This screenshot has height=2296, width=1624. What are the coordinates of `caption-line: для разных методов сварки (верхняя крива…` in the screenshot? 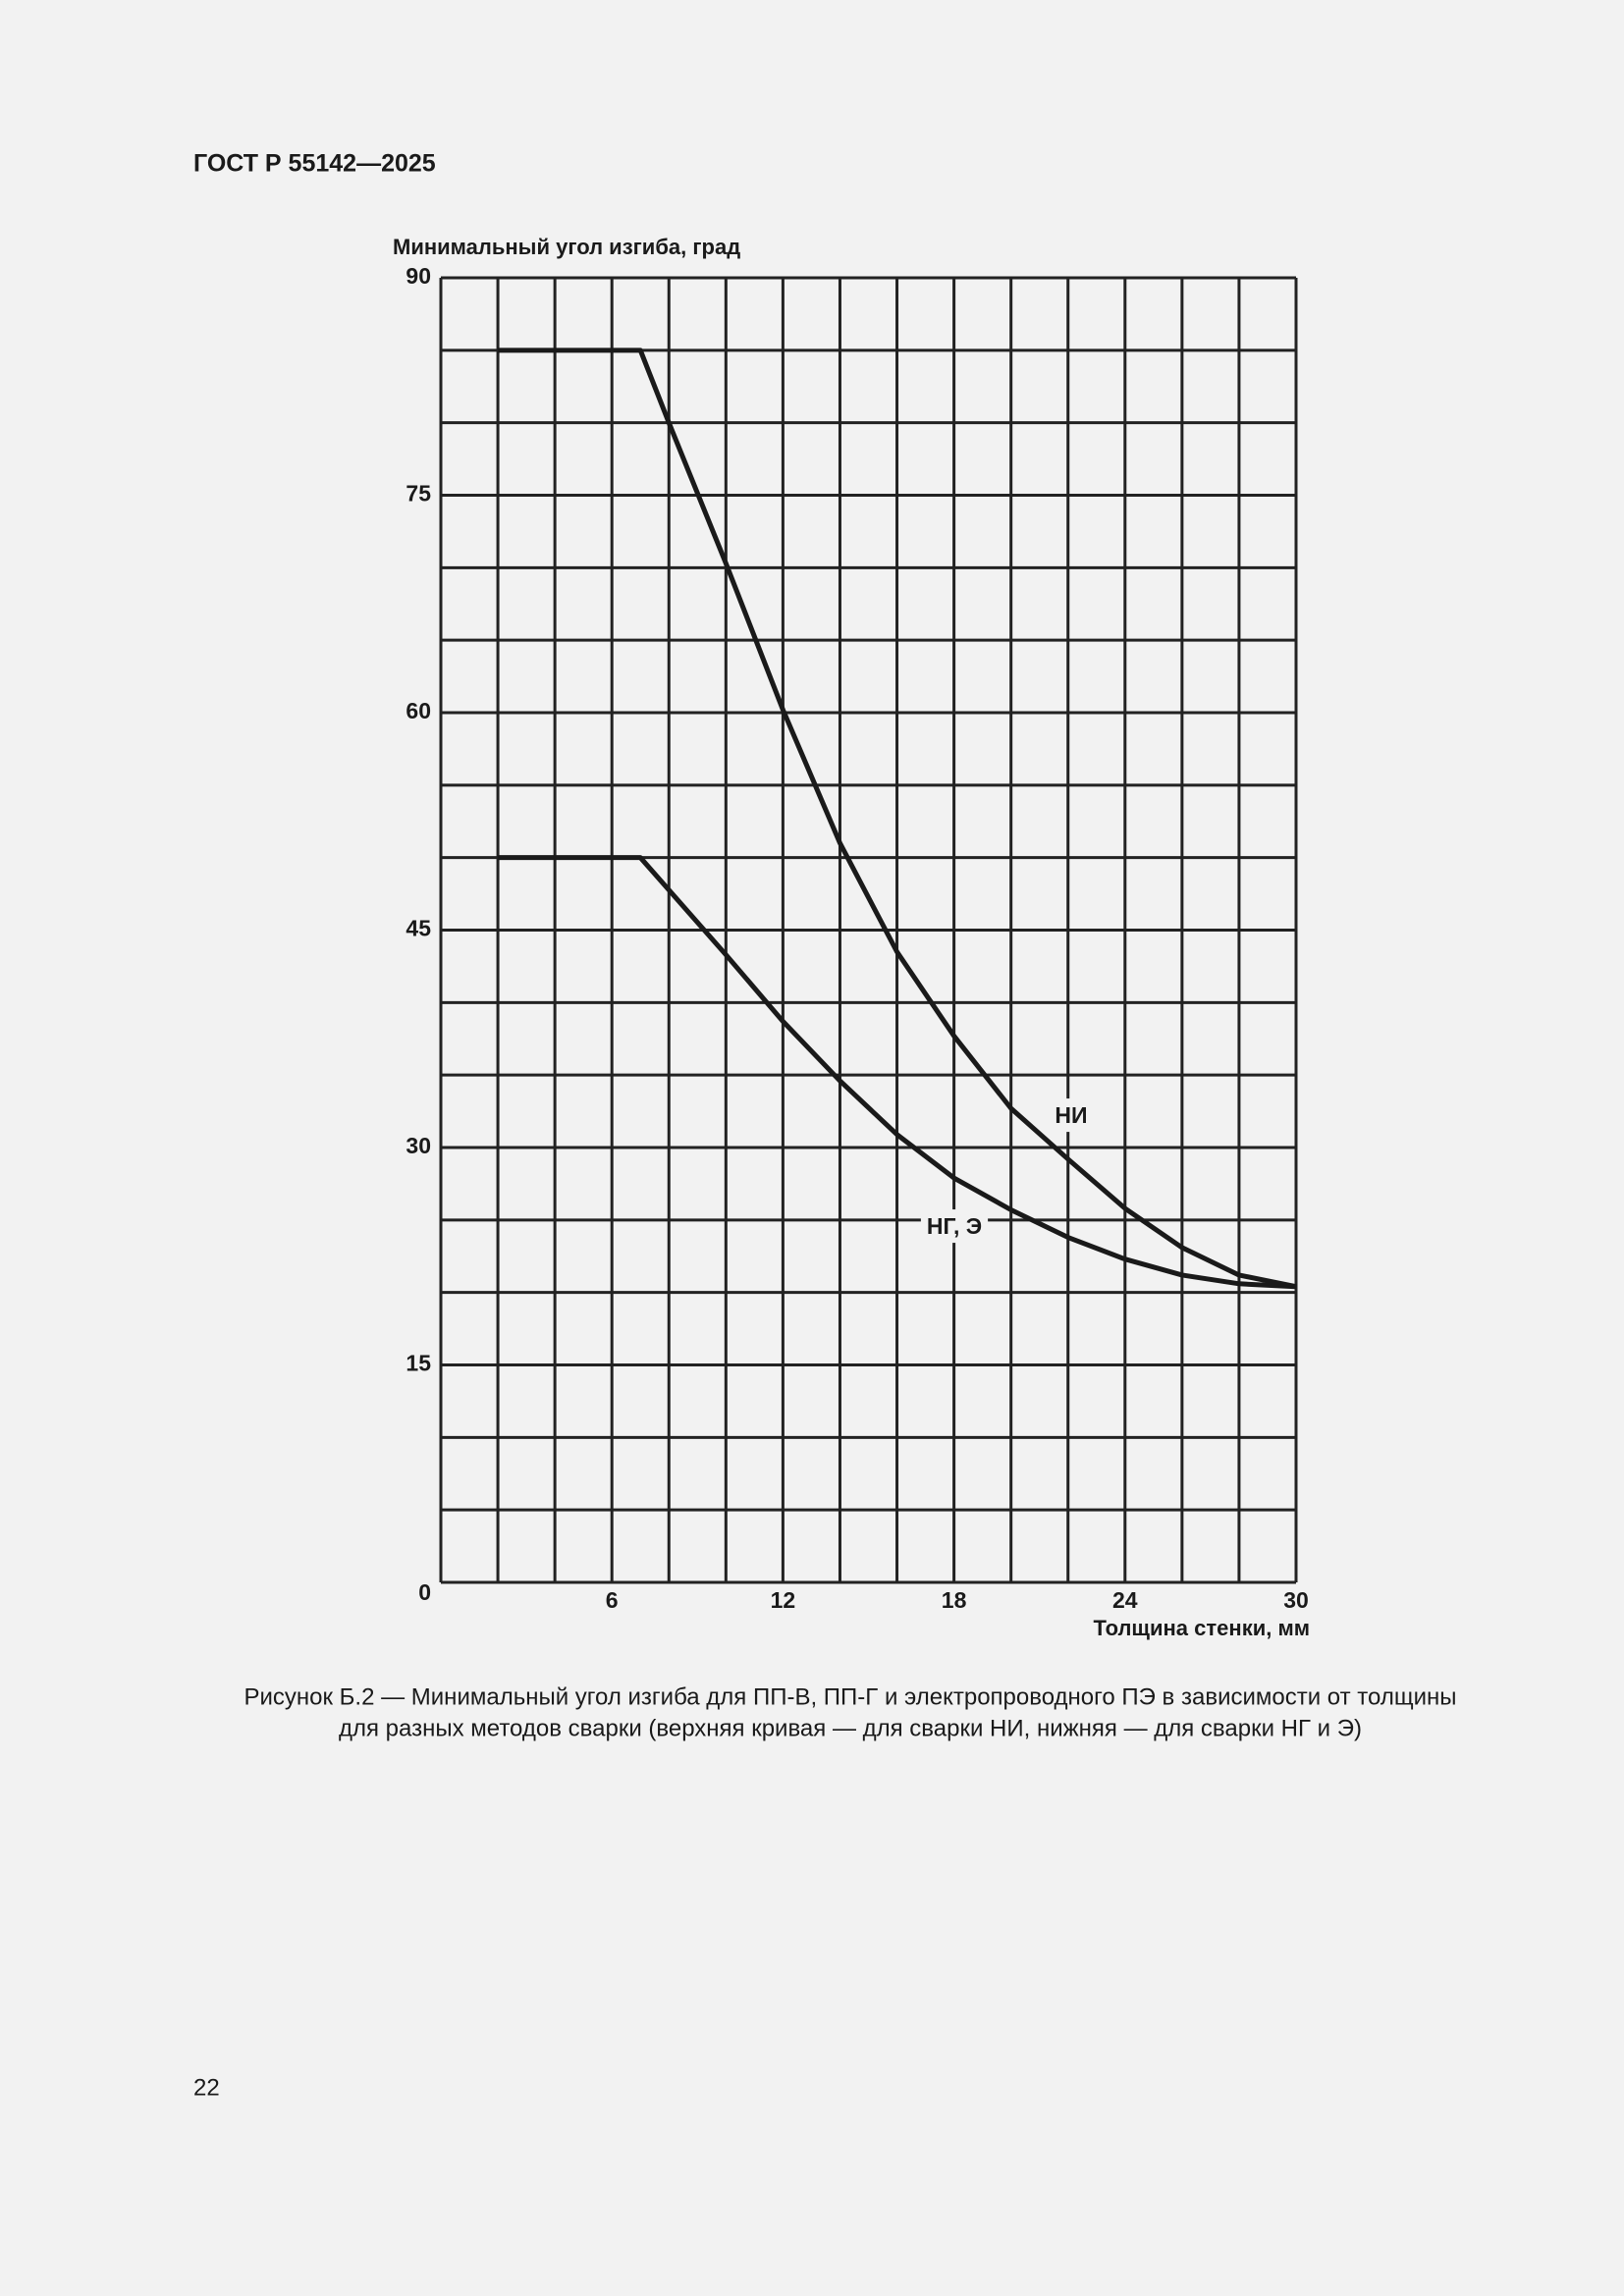 It's located at (850, 1728).